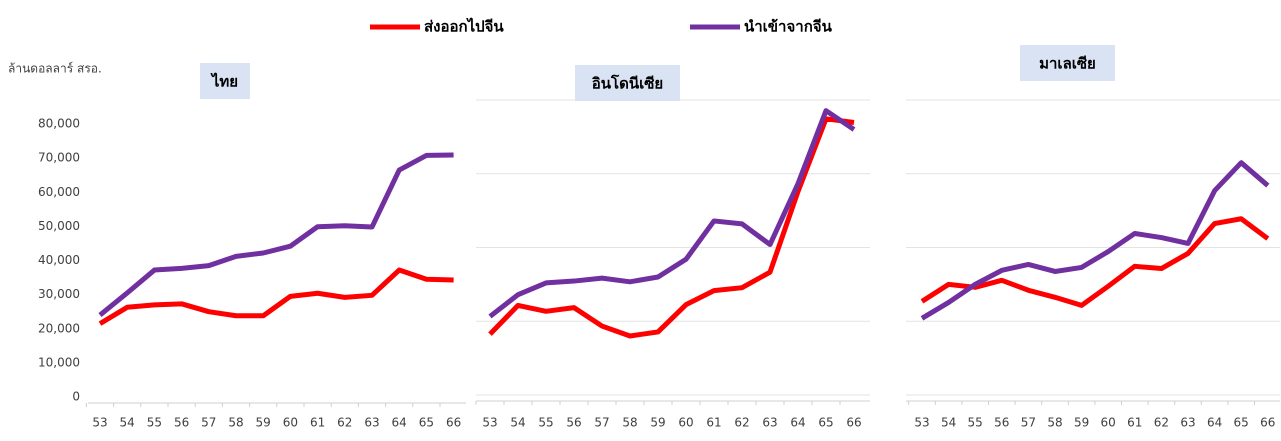 This screenshot has height=441, width=1281. Describe the element at coordinates (59, 158) in the screenshot. I see `y-tick-label: 70,000` at that location.